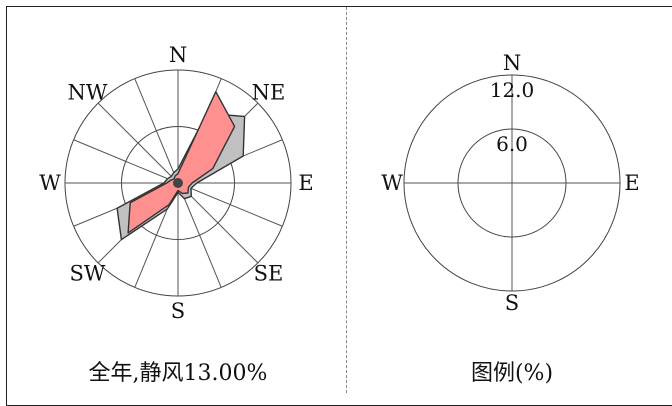 The height and width of the screenshot is (406, 672). I want to click on legend-ring-label-0: 6.0, so click(512, 144).